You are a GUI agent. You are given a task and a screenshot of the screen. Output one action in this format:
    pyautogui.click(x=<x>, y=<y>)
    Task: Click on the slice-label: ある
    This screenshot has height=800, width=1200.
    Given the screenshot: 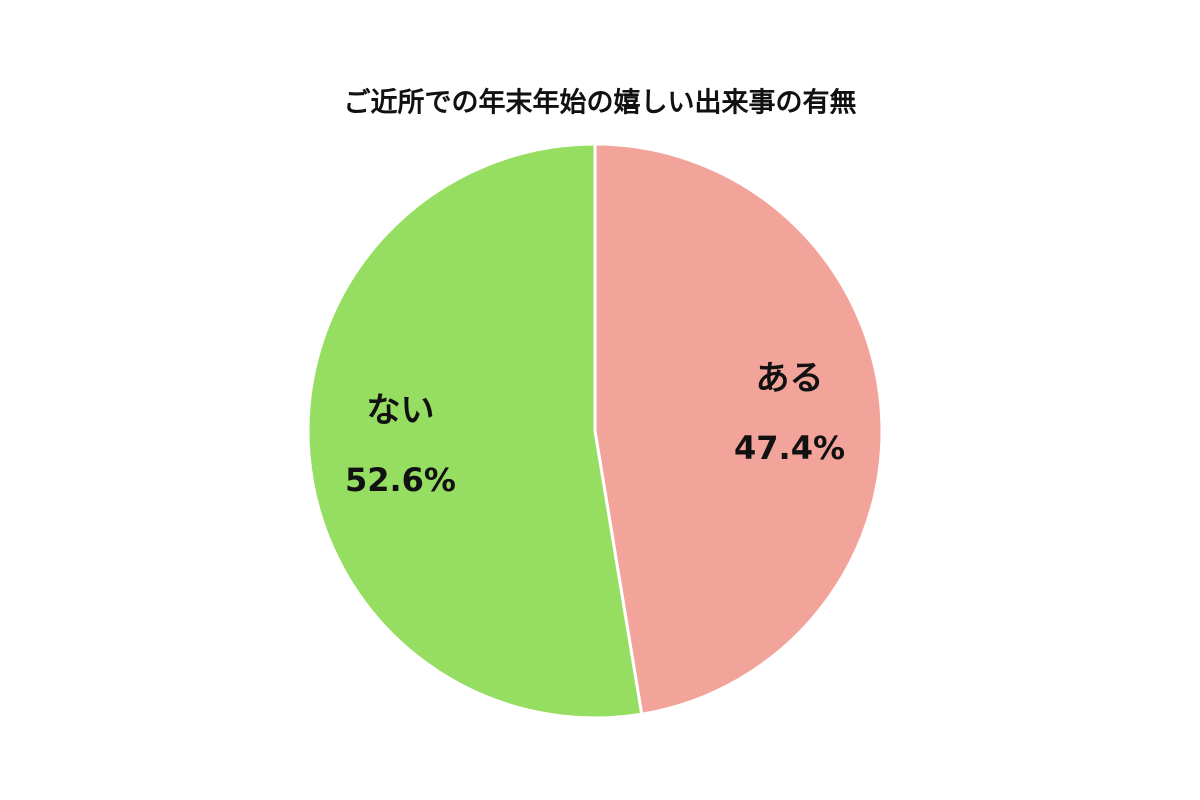 What is the action you would take?
    pyautogui.click(x=790, y=379)
    